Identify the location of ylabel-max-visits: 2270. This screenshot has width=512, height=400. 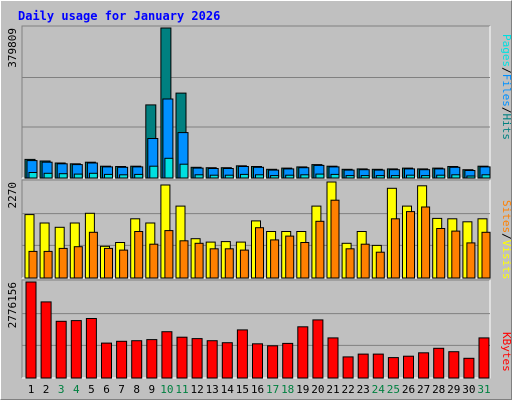
(12, 195).